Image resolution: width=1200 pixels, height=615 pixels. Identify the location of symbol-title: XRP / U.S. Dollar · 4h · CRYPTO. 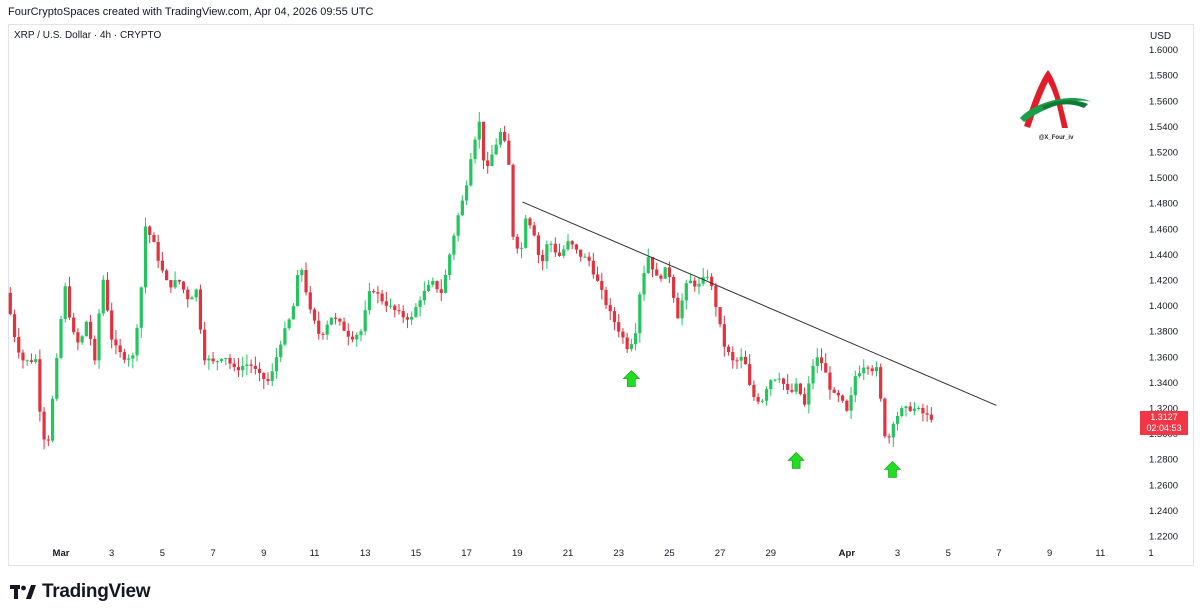
(88, 35).